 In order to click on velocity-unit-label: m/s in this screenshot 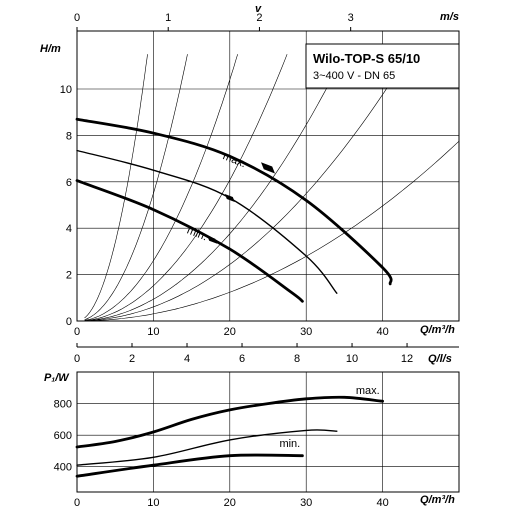, I will do `click(449, 17)`.